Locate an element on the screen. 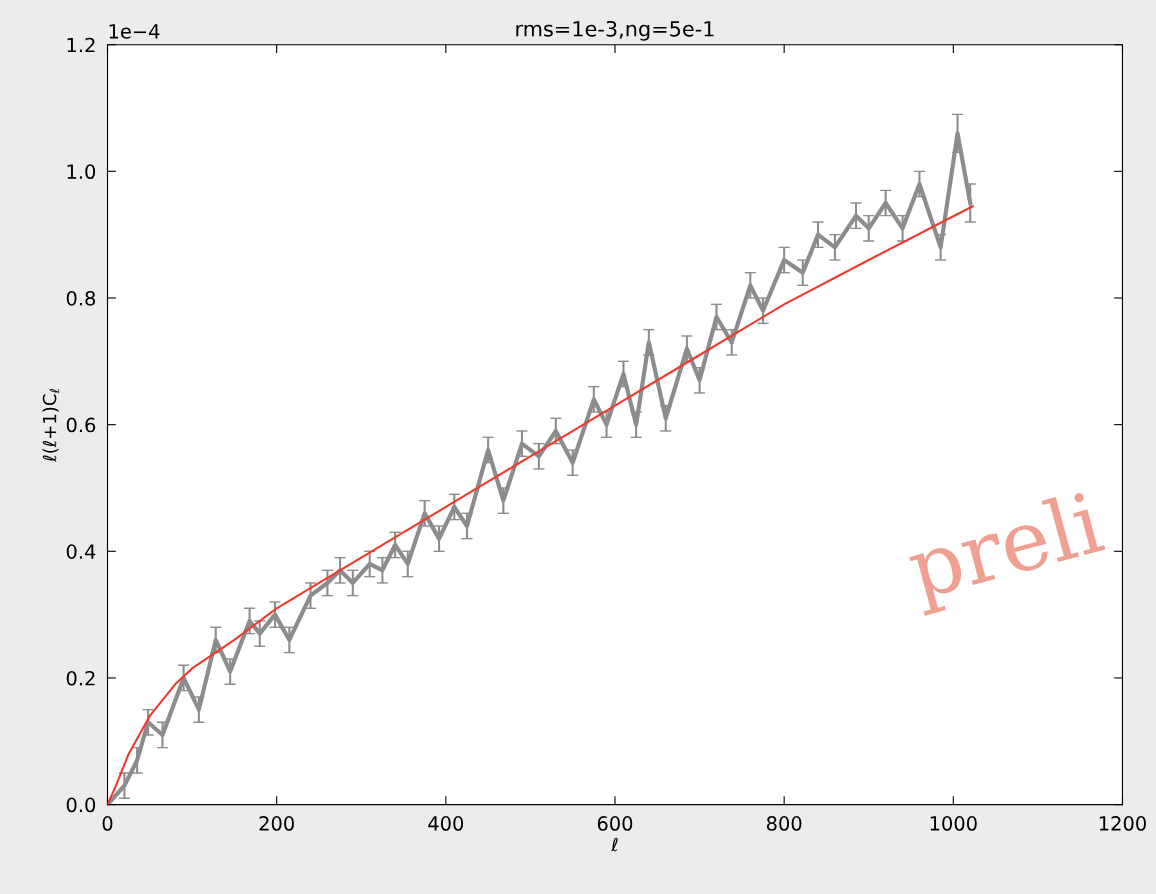 The height and width of the screenshot is (894, 1156). y-tick-label: 0.4 is located at coordinates (81, 551).